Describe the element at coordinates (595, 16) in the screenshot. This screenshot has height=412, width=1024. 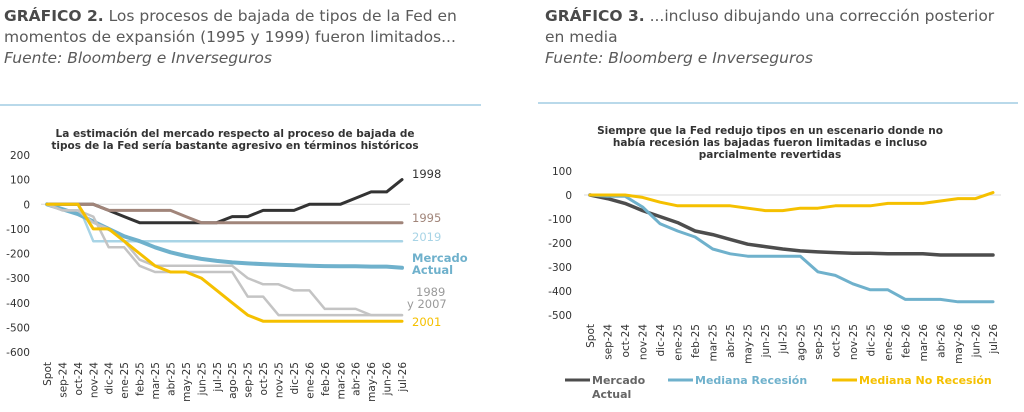
I see `caption-label: GRÁFICO 3.` at that location.